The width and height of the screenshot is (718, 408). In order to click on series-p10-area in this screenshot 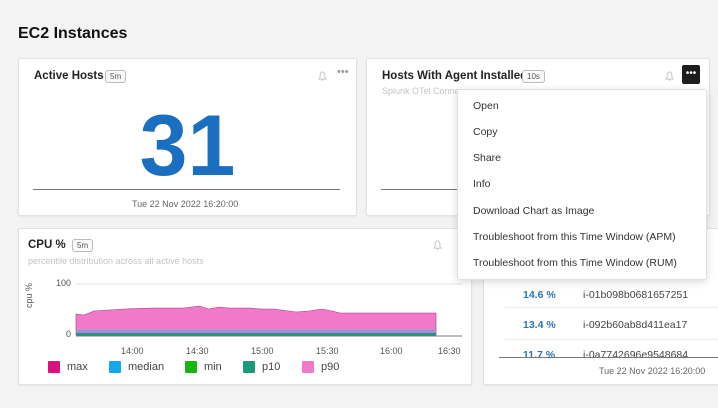, I will do `click(256, 334)`.